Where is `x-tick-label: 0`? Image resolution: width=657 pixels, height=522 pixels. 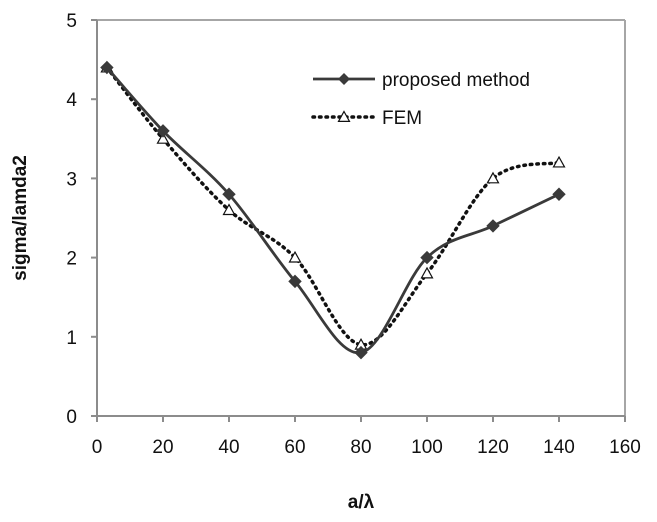 x-tick-label: 0 is located at coordinates (97, 447).